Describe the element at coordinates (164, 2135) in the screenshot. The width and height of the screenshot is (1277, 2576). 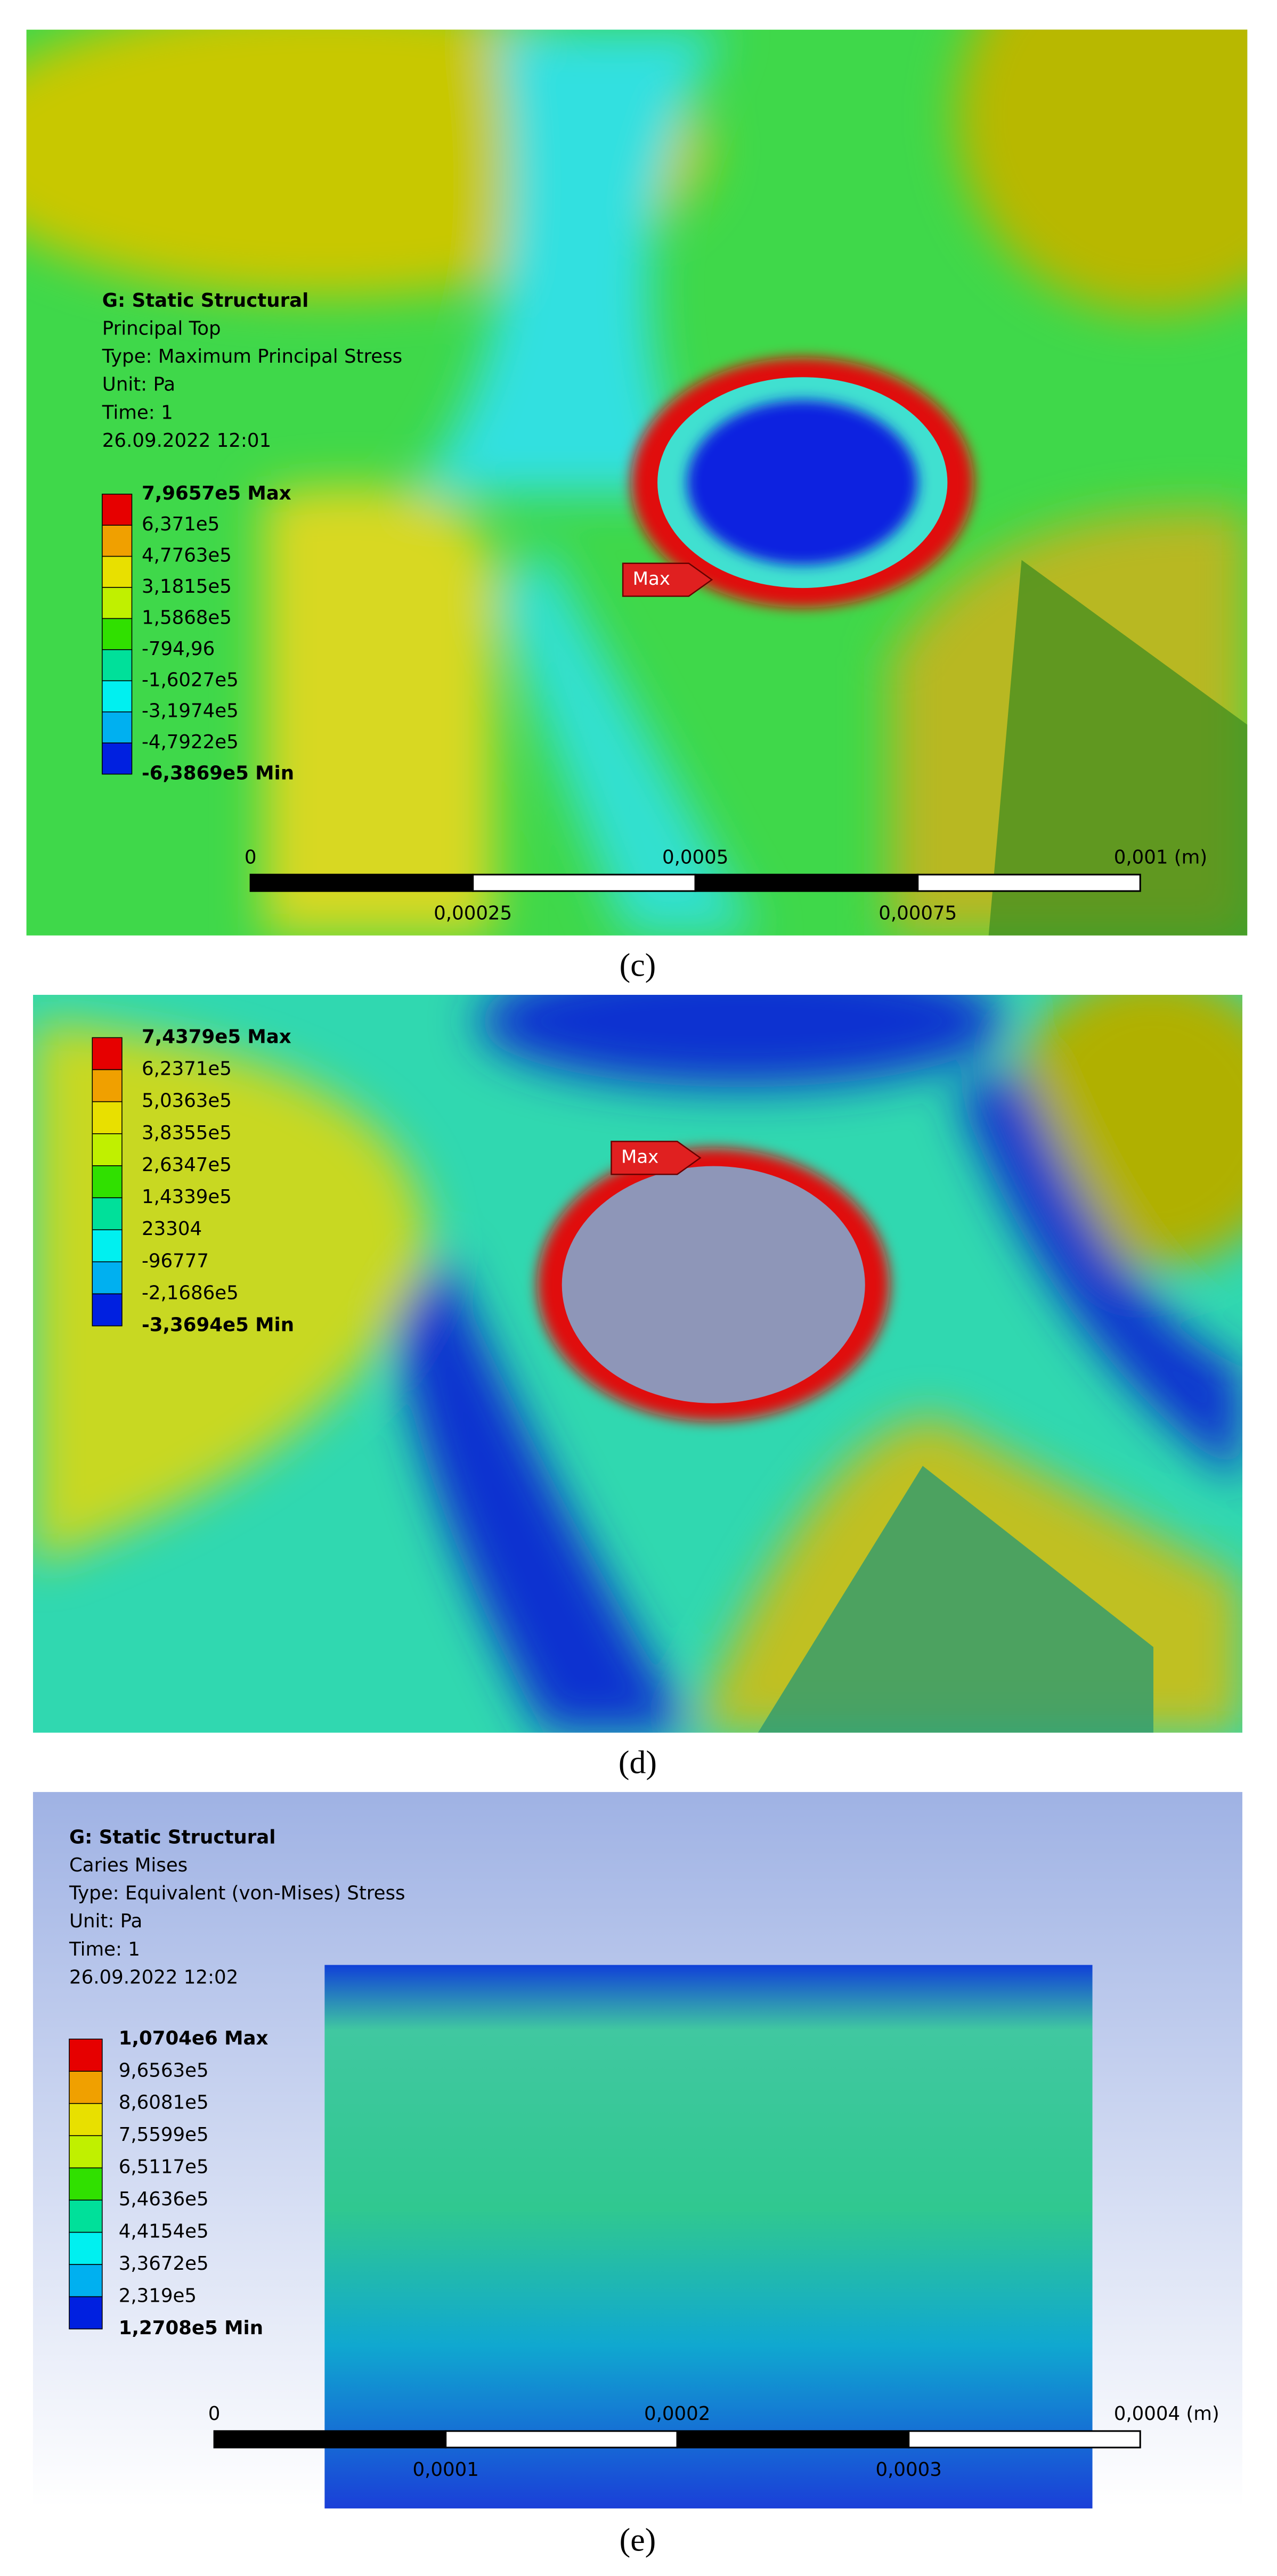
I see `legend-label: 7,5599e5` at that location.